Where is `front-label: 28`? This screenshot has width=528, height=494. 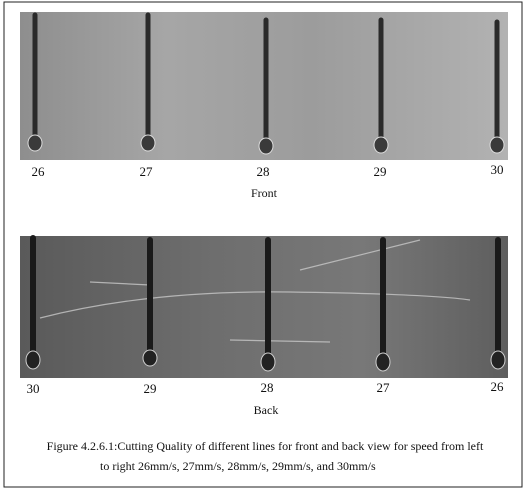 front-label: 28 is located at coordinates (263, 171).